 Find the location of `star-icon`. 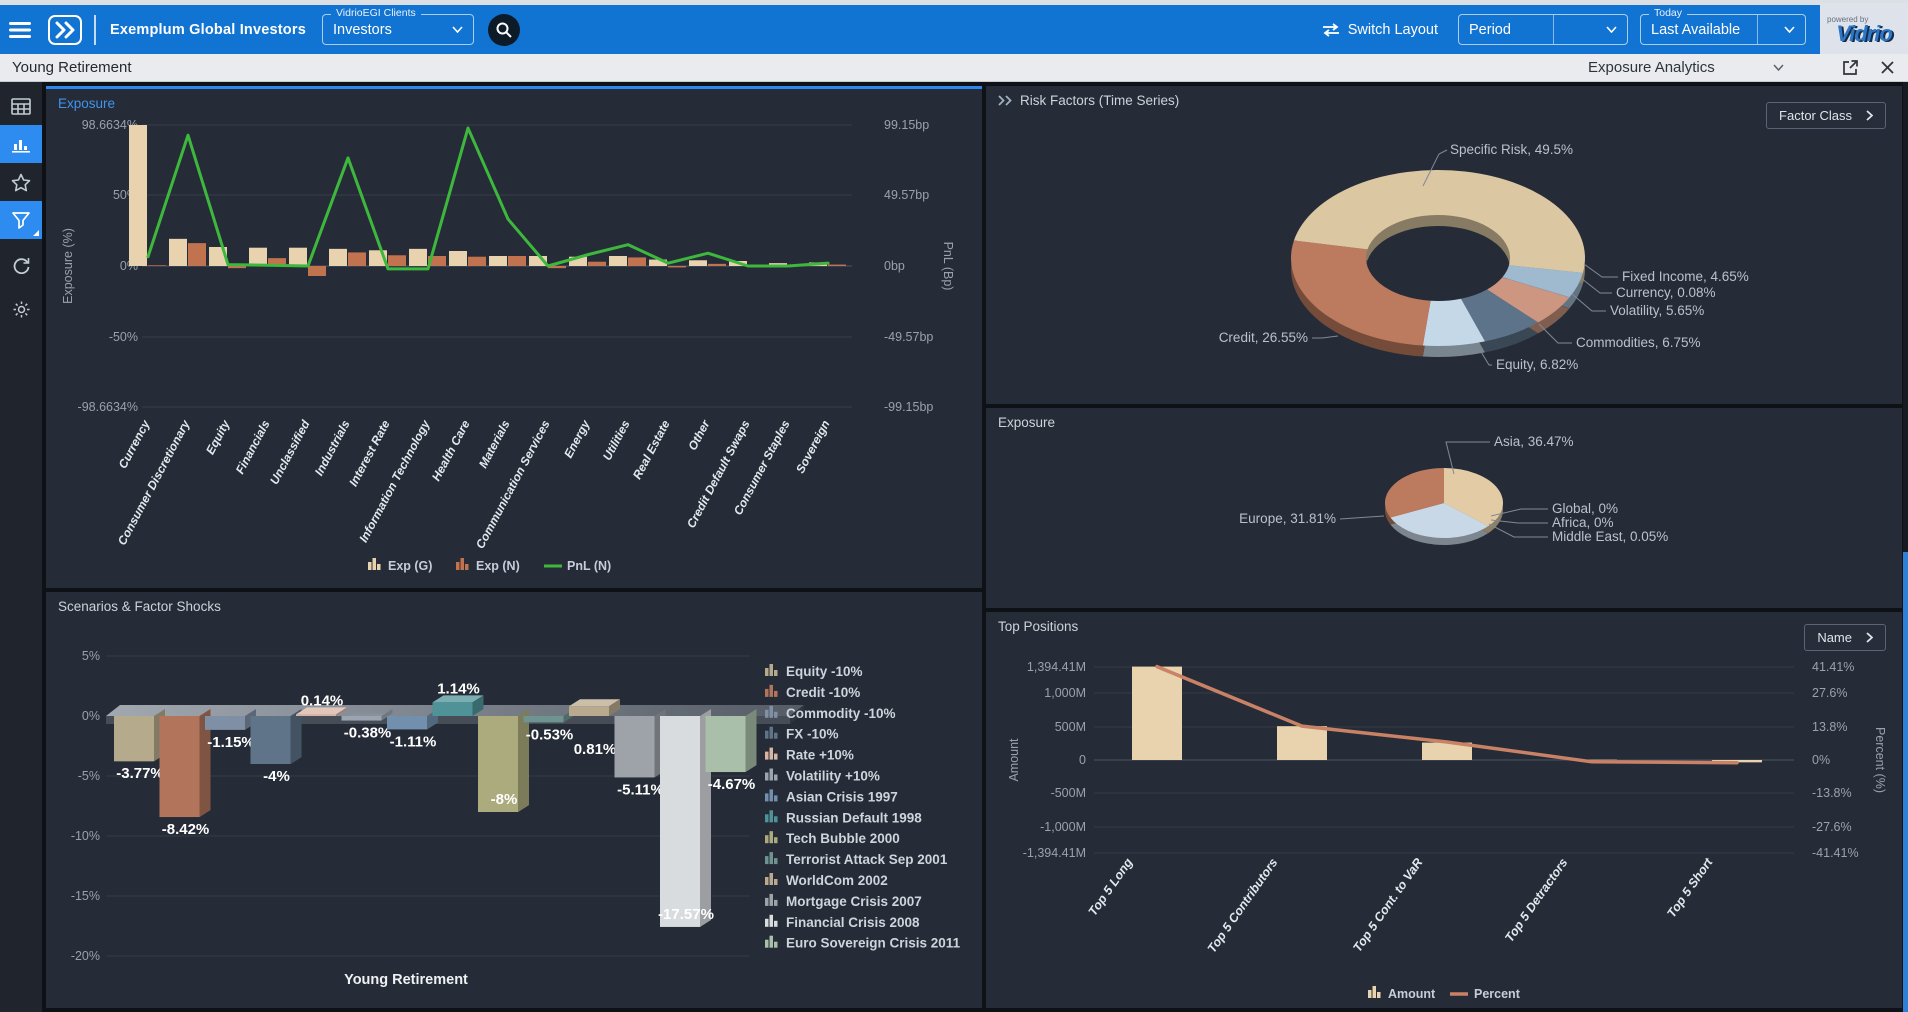

star-icon is located at coordinates (21, 182).